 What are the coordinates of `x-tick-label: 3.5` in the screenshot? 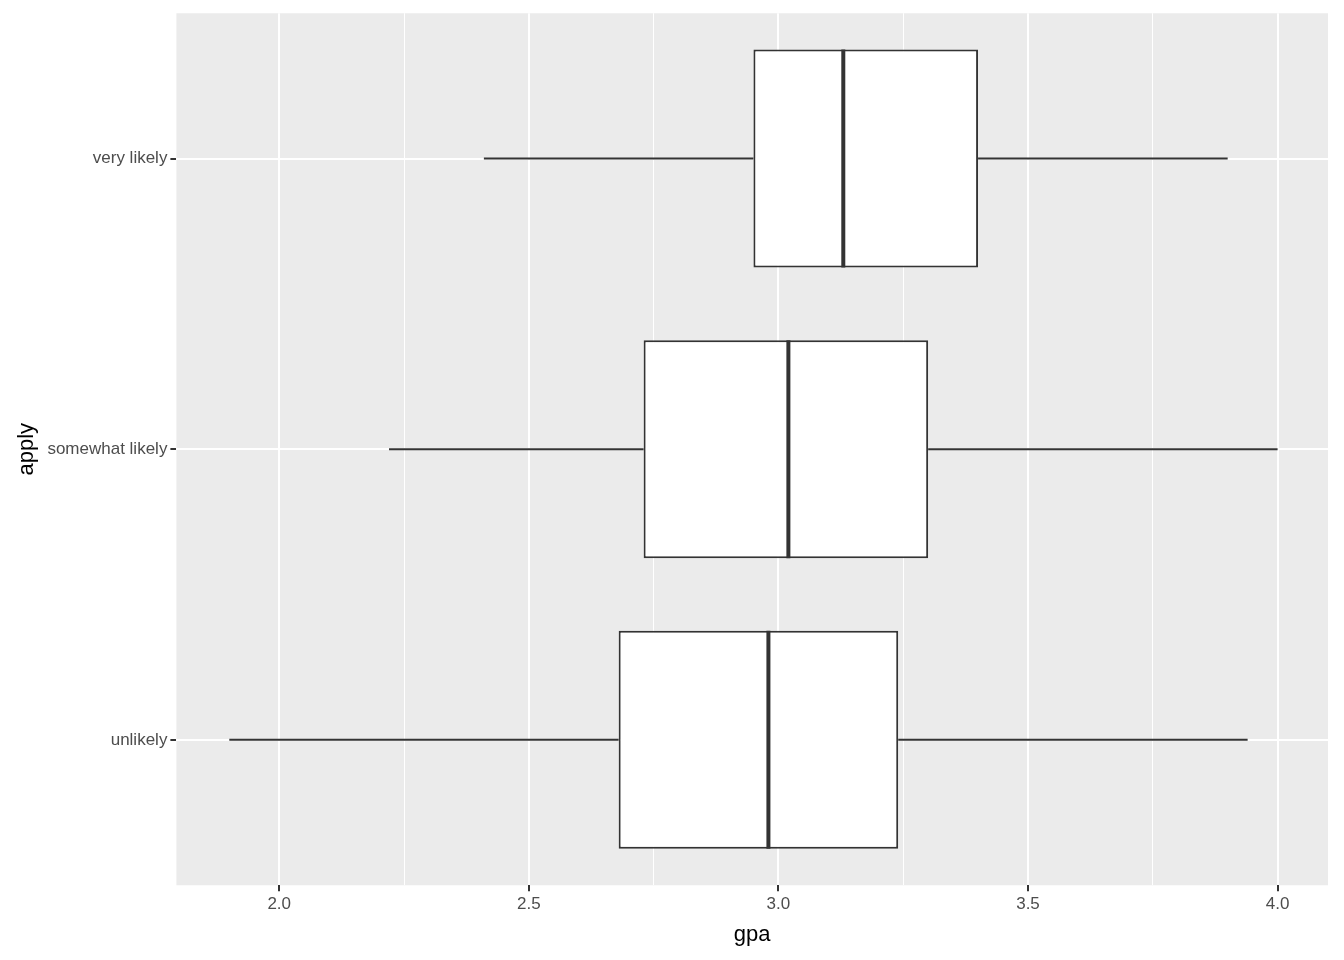 It's located at (1028, 904).